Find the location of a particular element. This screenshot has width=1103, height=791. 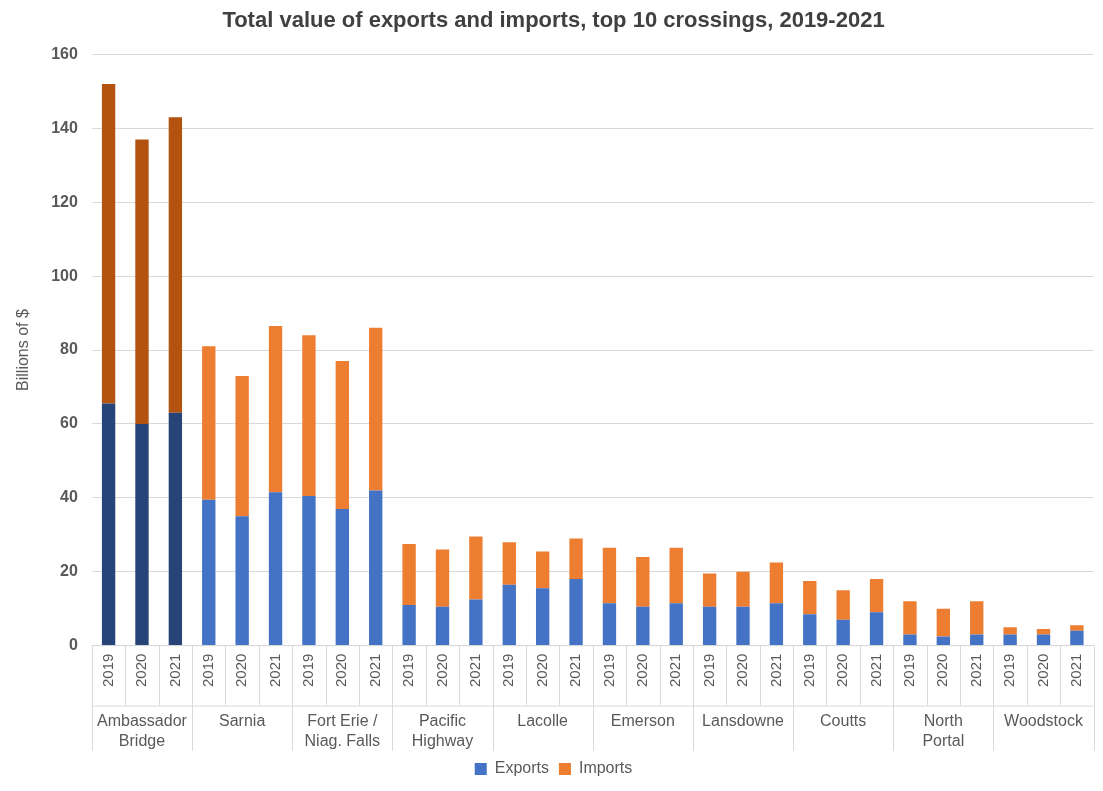

text: Sarnia is located at coordinates (242, 721).